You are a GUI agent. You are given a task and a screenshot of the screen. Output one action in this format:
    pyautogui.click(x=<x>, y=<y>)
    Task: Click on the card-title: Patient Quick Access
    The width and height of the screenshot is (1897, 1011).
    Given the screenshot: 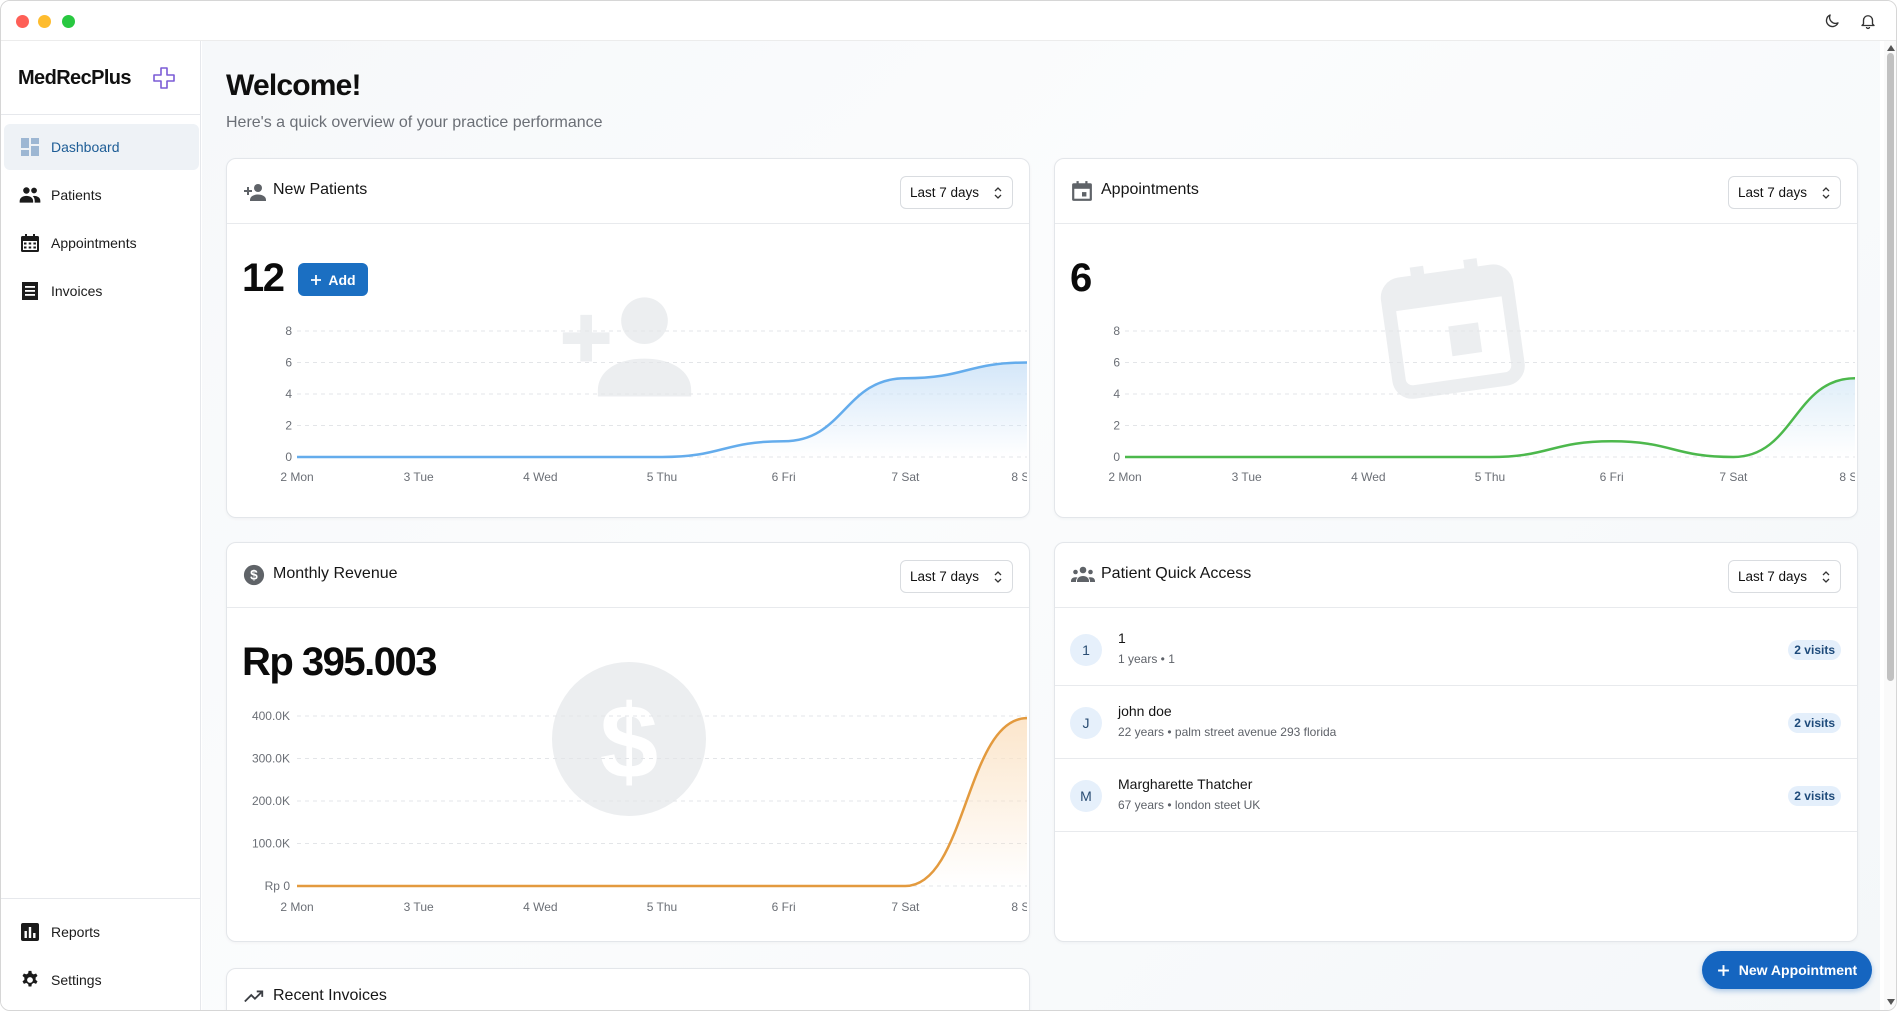 What is the action you would take?
    pyautogui.click(x=1176, y=573)
    